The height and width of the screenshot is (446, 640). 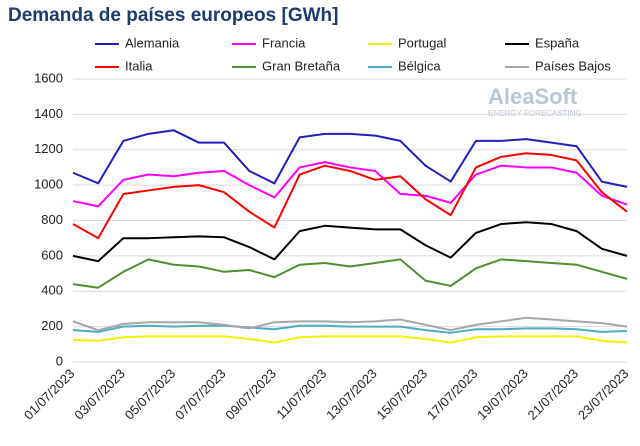 I want to click on y-tick-label: 1400, so click(x=48, y=113).